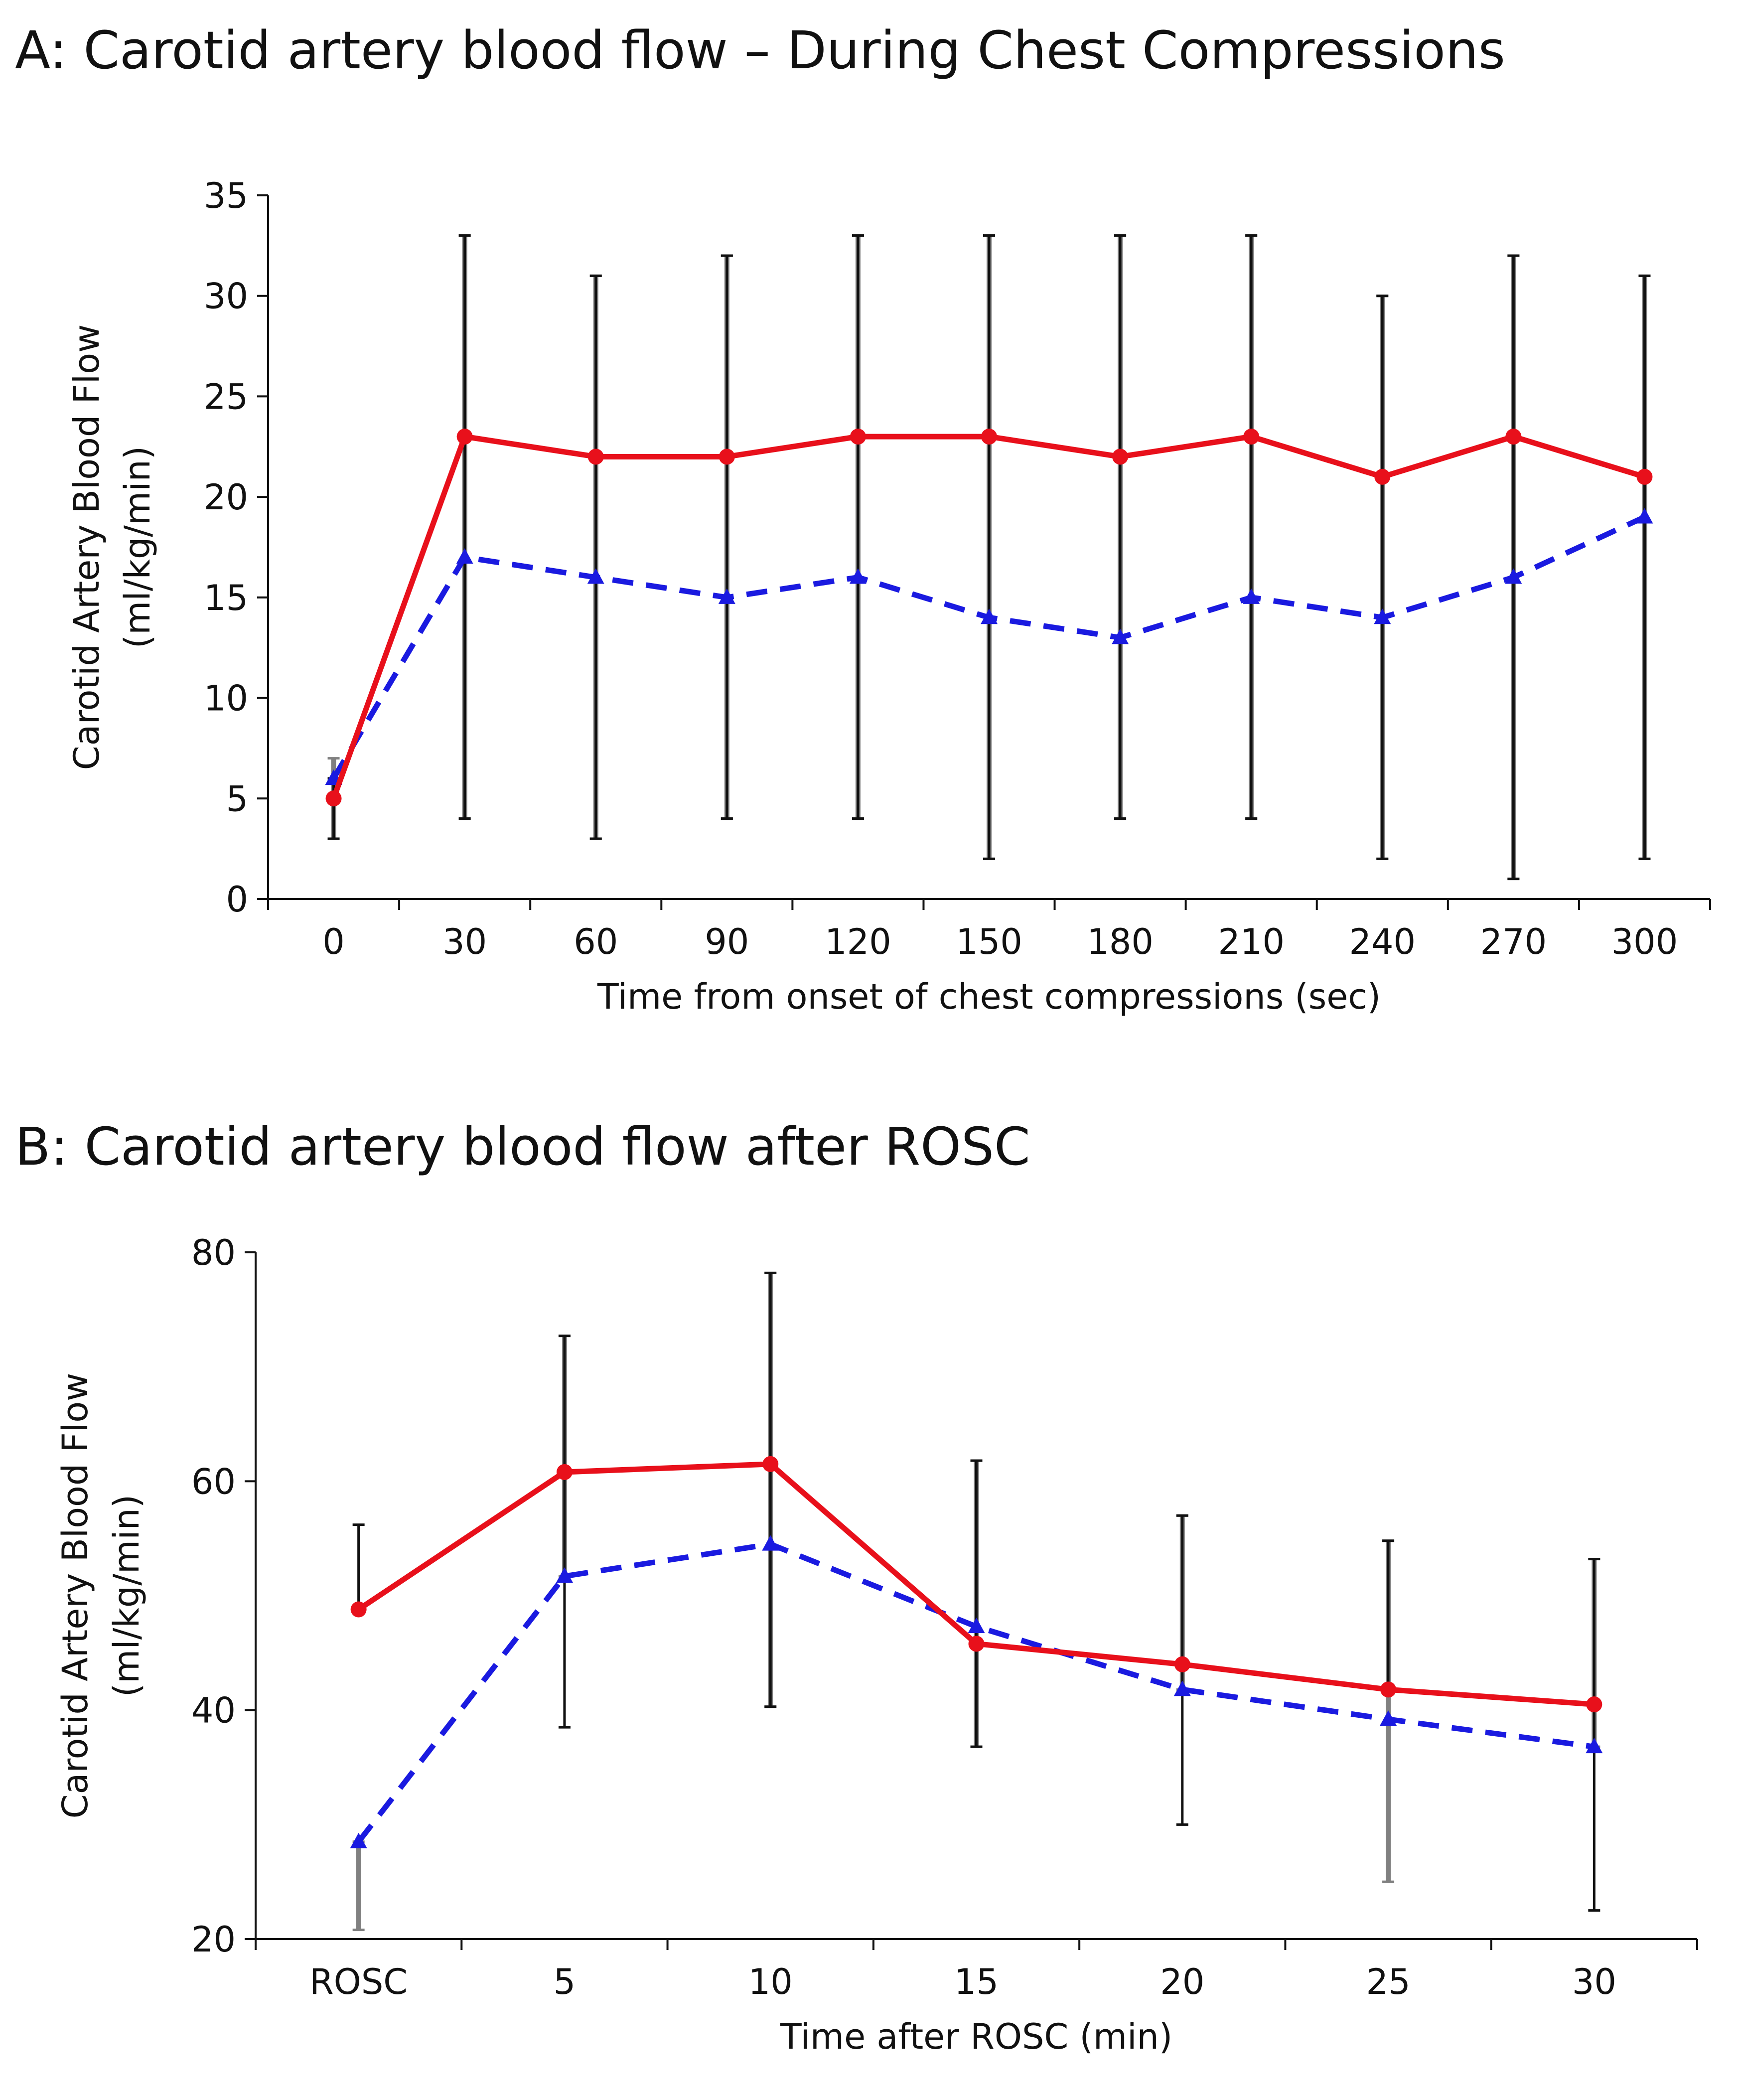 The width and height of the screenshot is (1741, 2100). What do you see at coordinates (858, 942) in the screenshot?
I see `x-tick-label: 120` at bounding box center [858, 942].